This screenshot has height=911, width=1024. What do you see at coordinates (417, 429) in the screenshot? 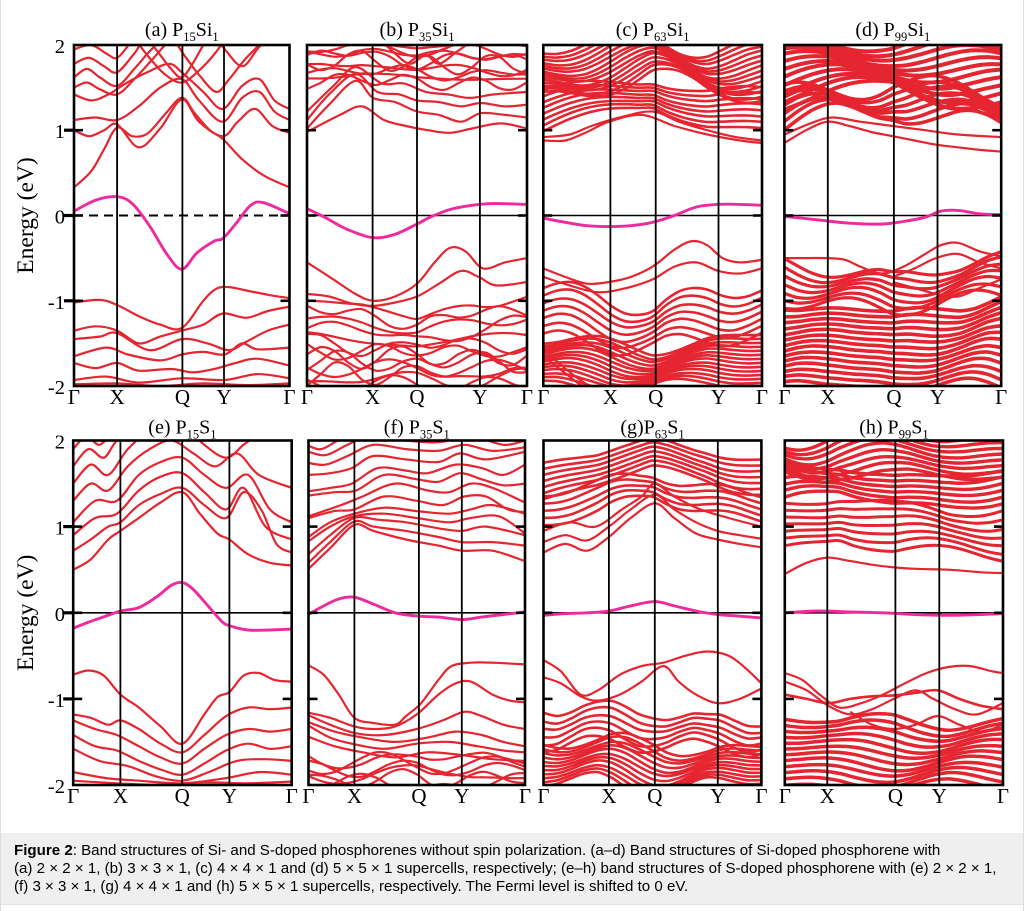
I see `svg-text: (f) P35S1` at bounding box center [417, 429].